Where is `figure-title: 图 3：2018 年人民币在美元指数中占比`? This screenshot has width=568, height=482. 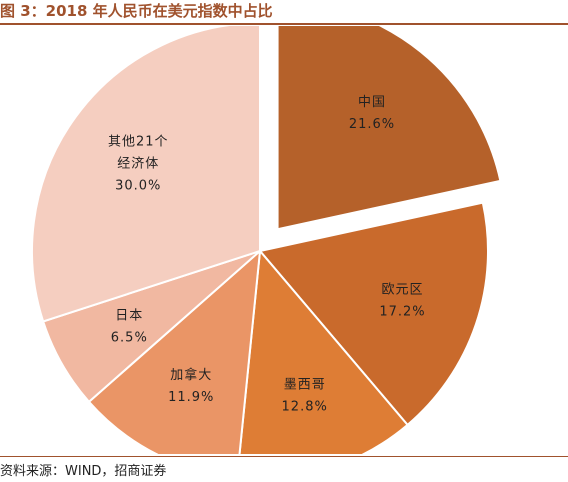
figure-title: 图 3：2018 年人民币在美元指数中占比 is located at coordinates (136, 11).